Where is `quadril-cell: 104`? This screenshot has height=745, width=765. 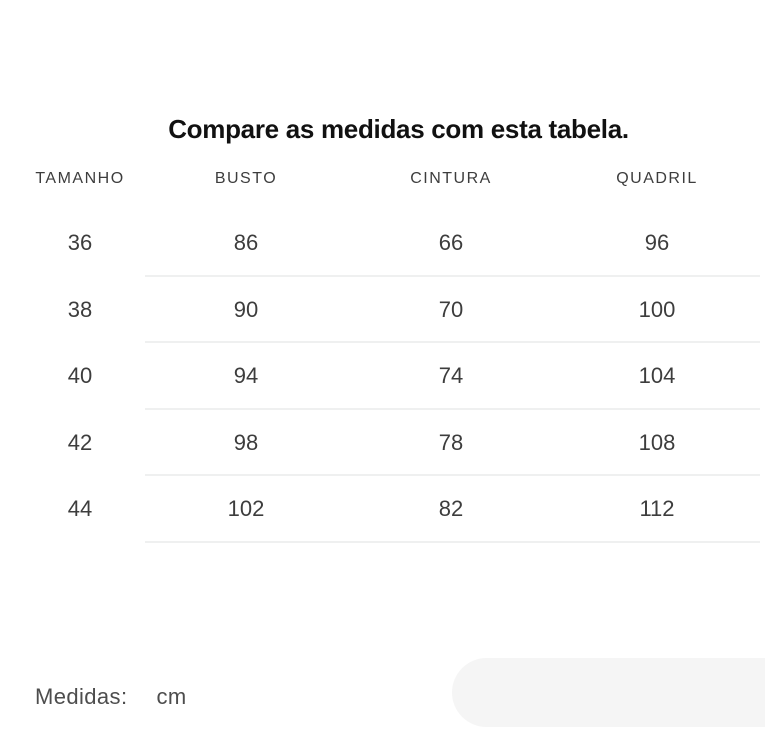
quadril-cell: 104 is located at coordinates (657, 376).